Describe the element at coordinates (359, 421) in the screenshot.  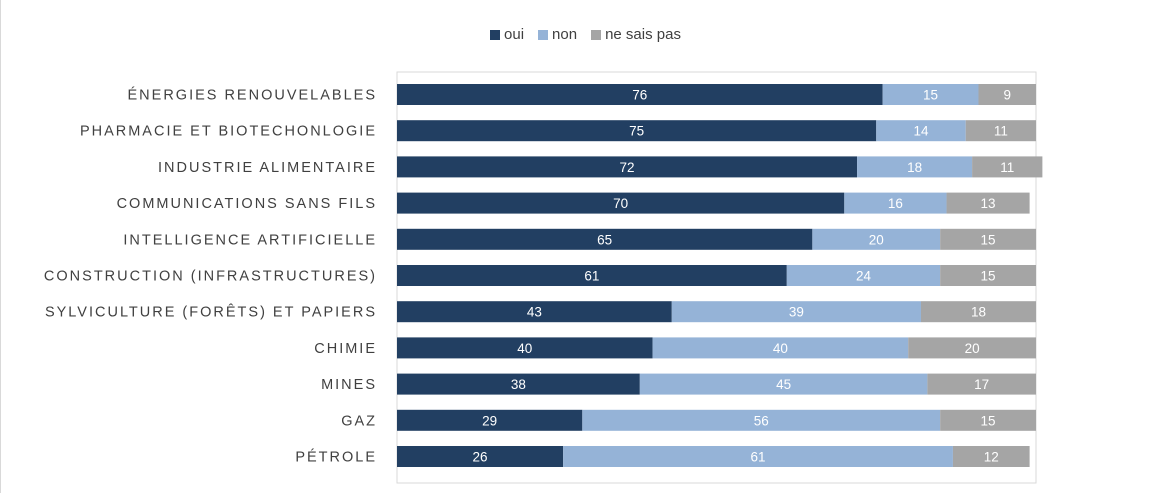
I see `category-label: GAZ` at that location.